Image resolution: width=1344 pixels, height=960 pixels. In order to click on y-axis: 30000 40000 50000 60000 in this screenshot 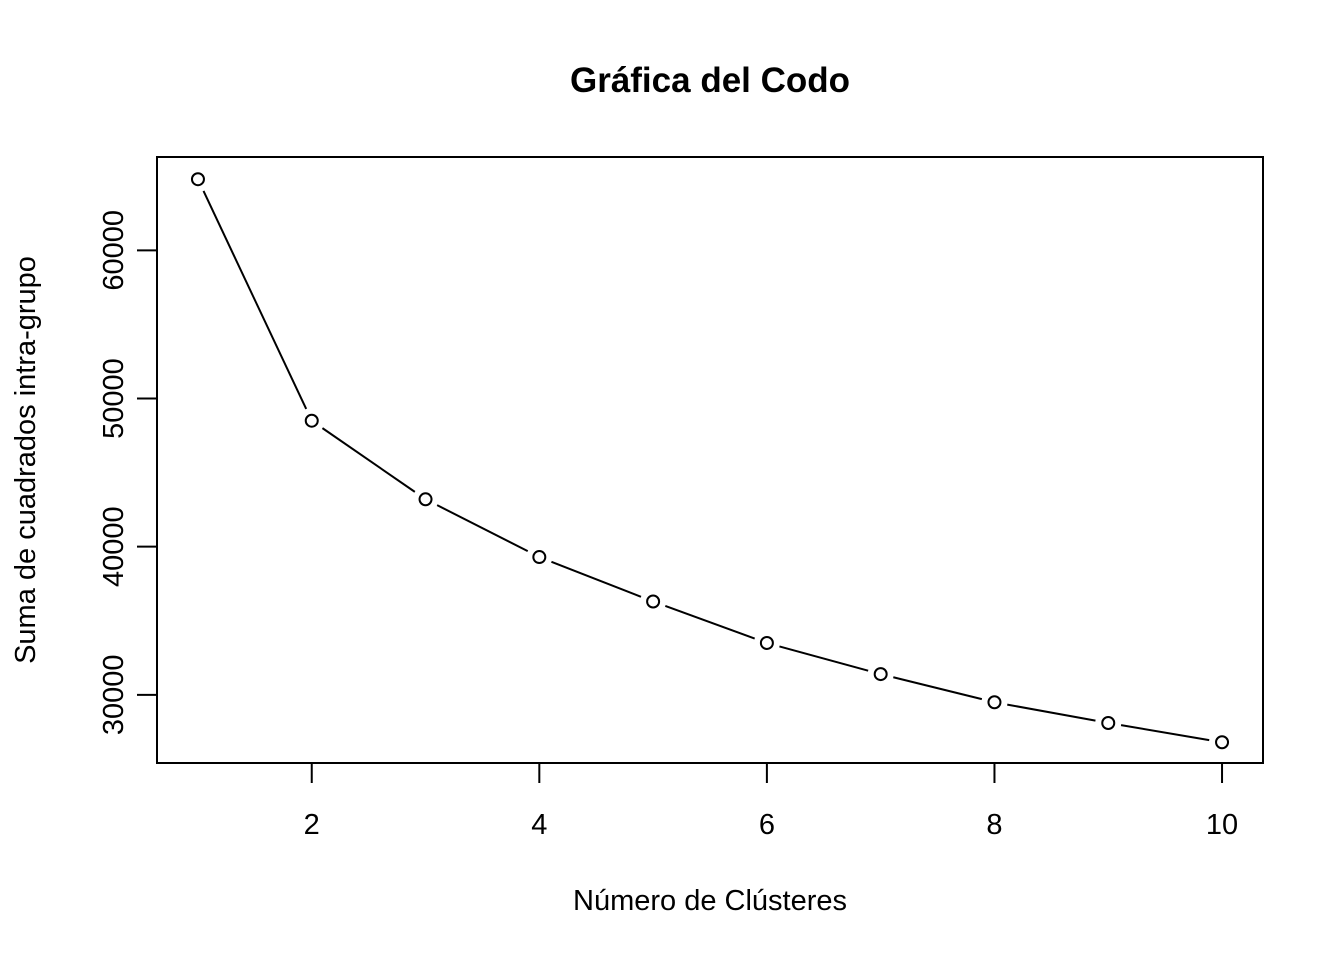, I will do `click(127, 472)`.